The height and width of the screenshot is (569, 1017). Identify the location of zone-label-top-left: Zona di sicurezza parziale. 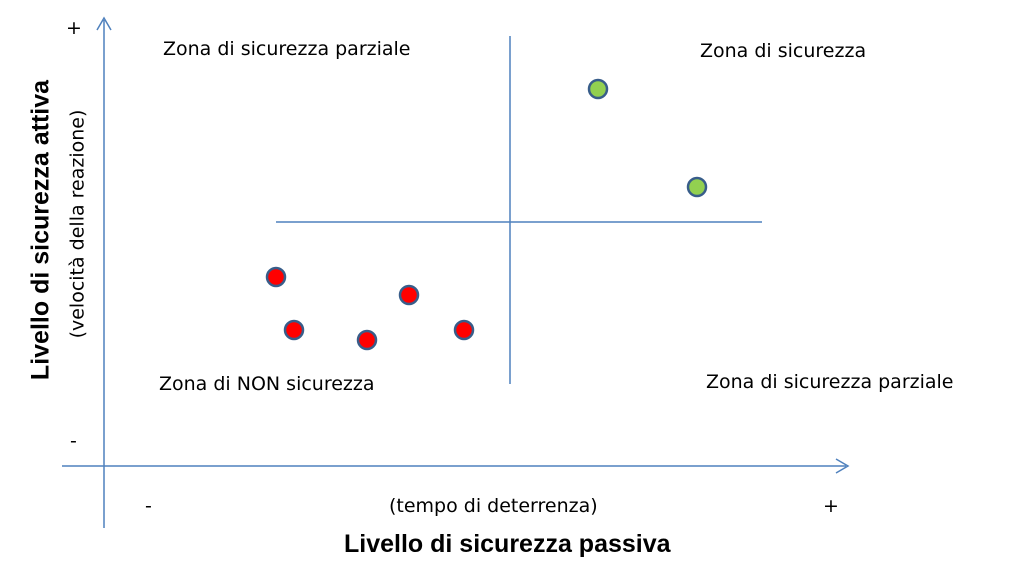
(287, 49).